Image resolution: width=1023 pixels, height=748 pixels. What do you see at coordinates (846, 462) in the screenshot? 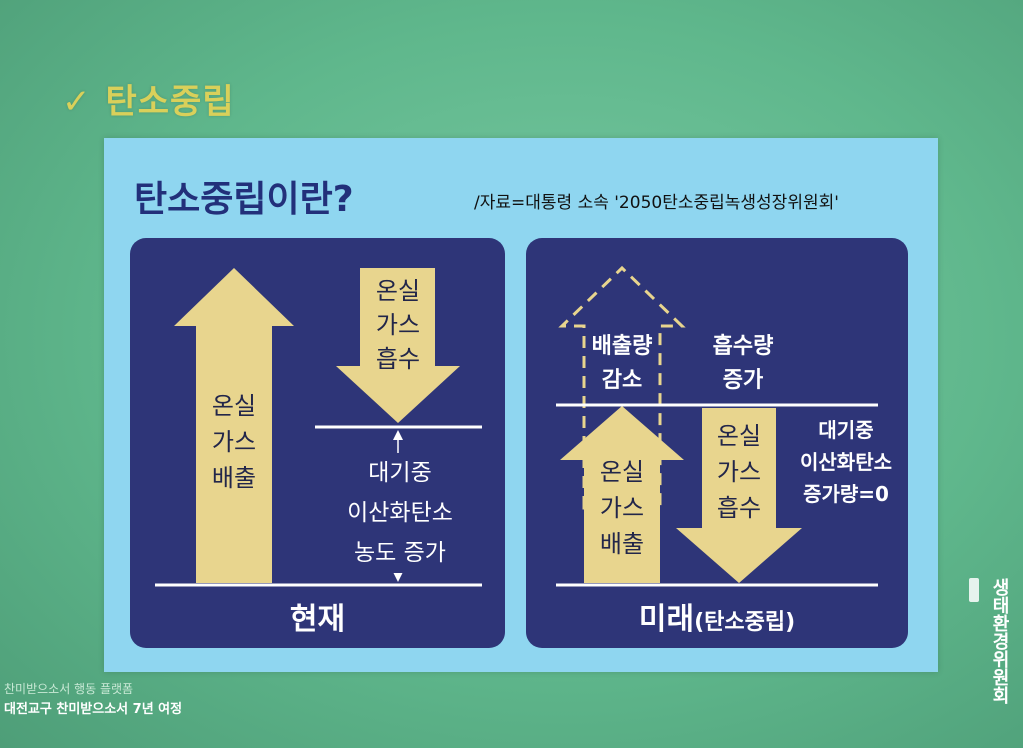
I see `future-zero-label: 대기중 이산화탄소 증가량=0` at bounding box center [846, 462].